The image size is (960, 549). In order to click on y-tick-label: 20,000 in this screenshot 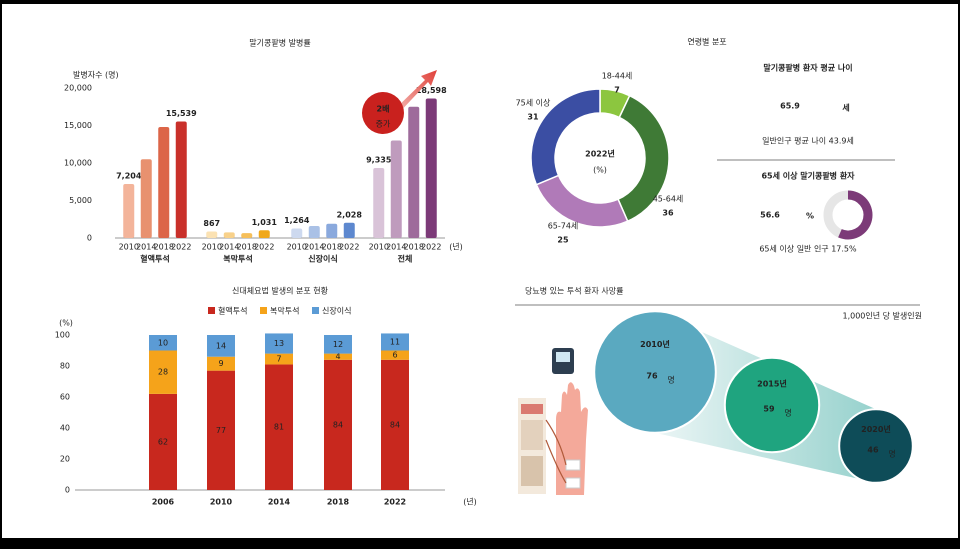, I will do `click(78, 88)`.